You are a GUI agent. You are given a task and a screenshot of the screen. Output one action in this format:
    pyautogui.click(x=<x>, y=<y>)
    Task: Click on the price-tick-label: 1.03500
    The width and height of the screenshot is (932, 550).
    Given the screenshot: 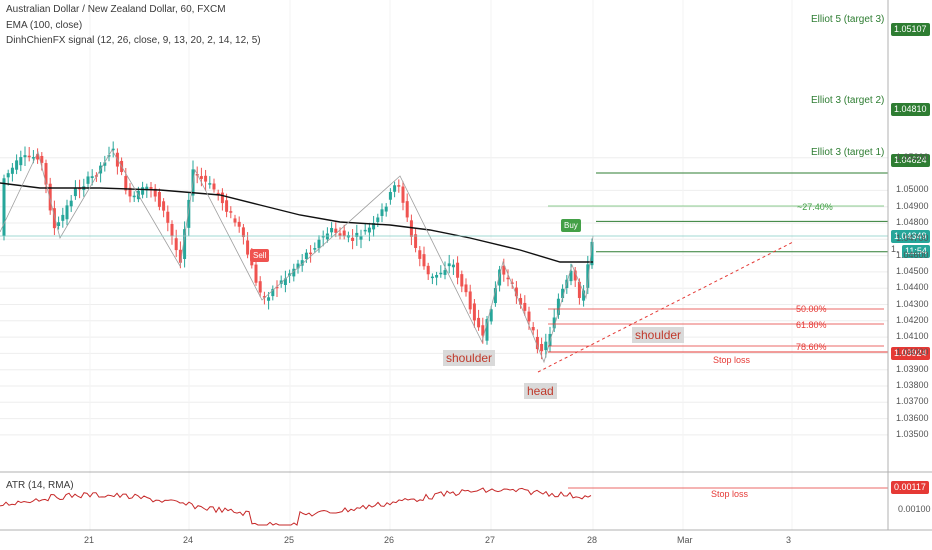 What is the action you would take?
    pyautogui.click(x=912, y=433)
    